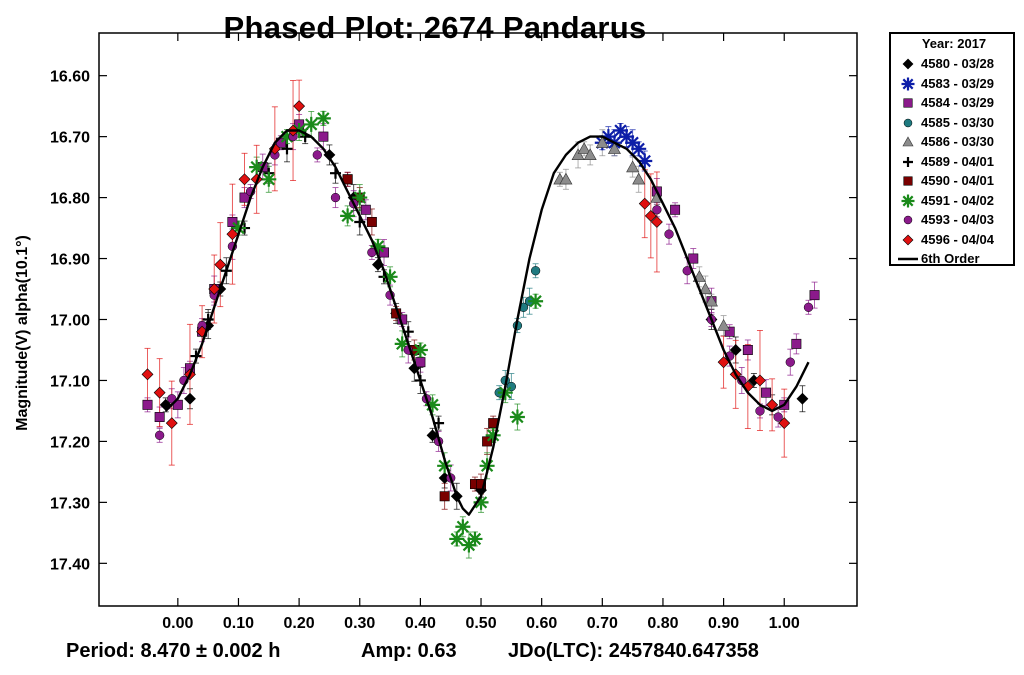  I want to click on legend-entry: 6th Order, so click(956, 259).